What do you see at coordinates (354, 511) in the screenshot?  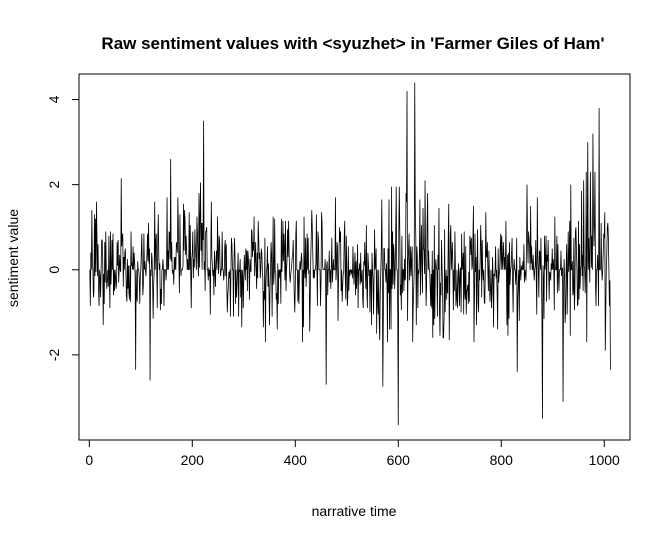 I see `x-axis-label: narrative time` at bounding box center [354, 511].